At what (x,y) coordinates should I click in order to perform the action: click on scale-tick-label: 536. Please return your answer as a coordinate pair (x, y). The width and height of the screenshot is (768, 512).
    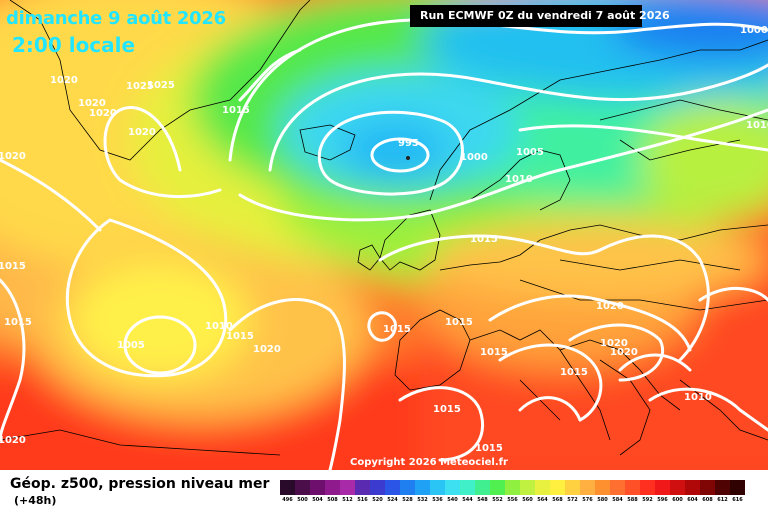
    Looking at the image, I should click on (437, 500).